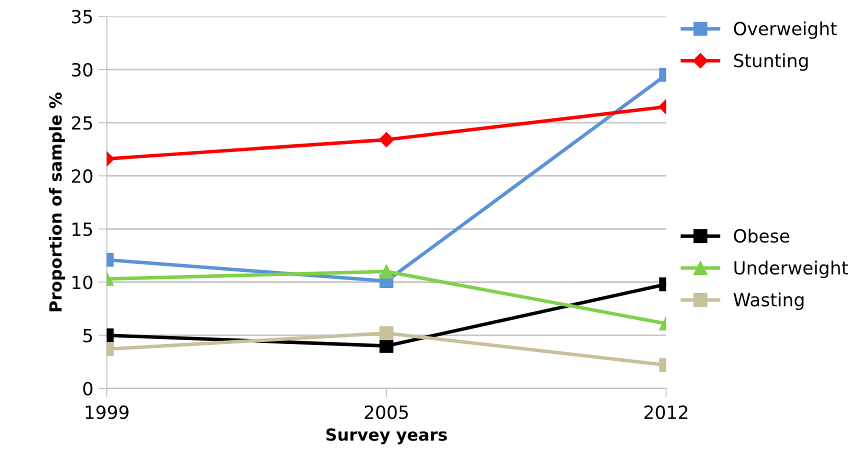 The width and height of the screenshot is (854, 468). I want to click on legend-label: Underweight, so click(791, 269).